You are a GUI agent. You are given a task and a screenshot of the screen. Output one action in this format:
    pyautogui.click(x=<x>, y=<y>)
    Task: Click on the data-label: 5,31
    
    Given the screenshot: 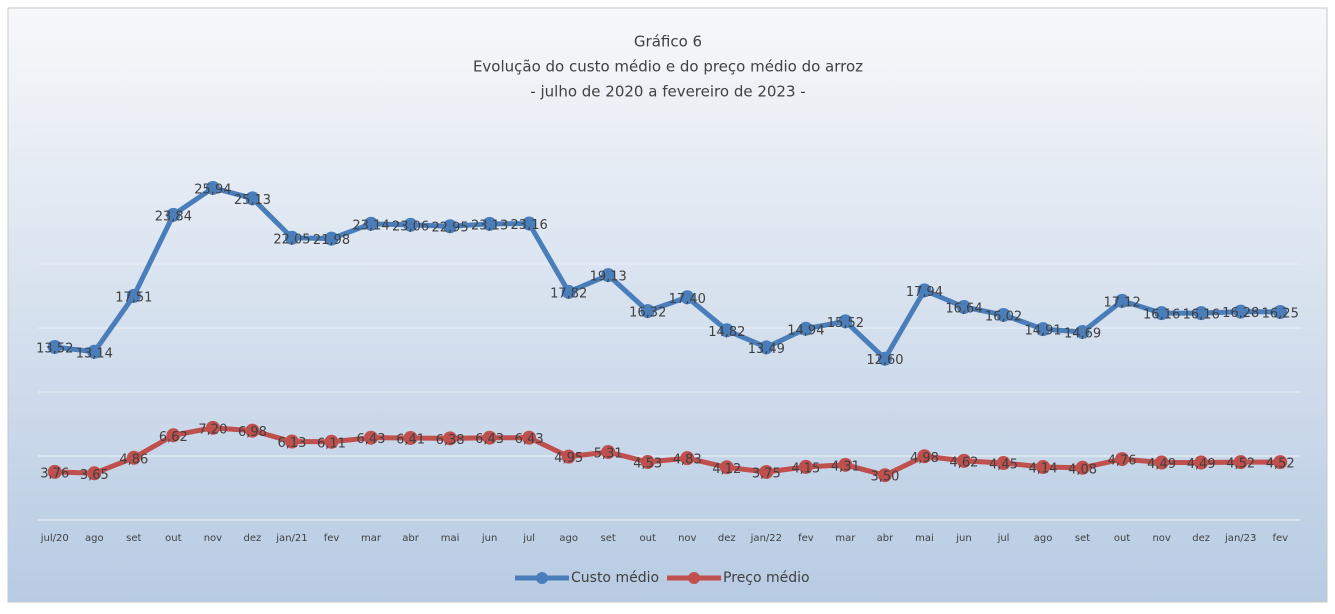 What is the action you would take?
    pyautogui.click(x=608, y=454)
    